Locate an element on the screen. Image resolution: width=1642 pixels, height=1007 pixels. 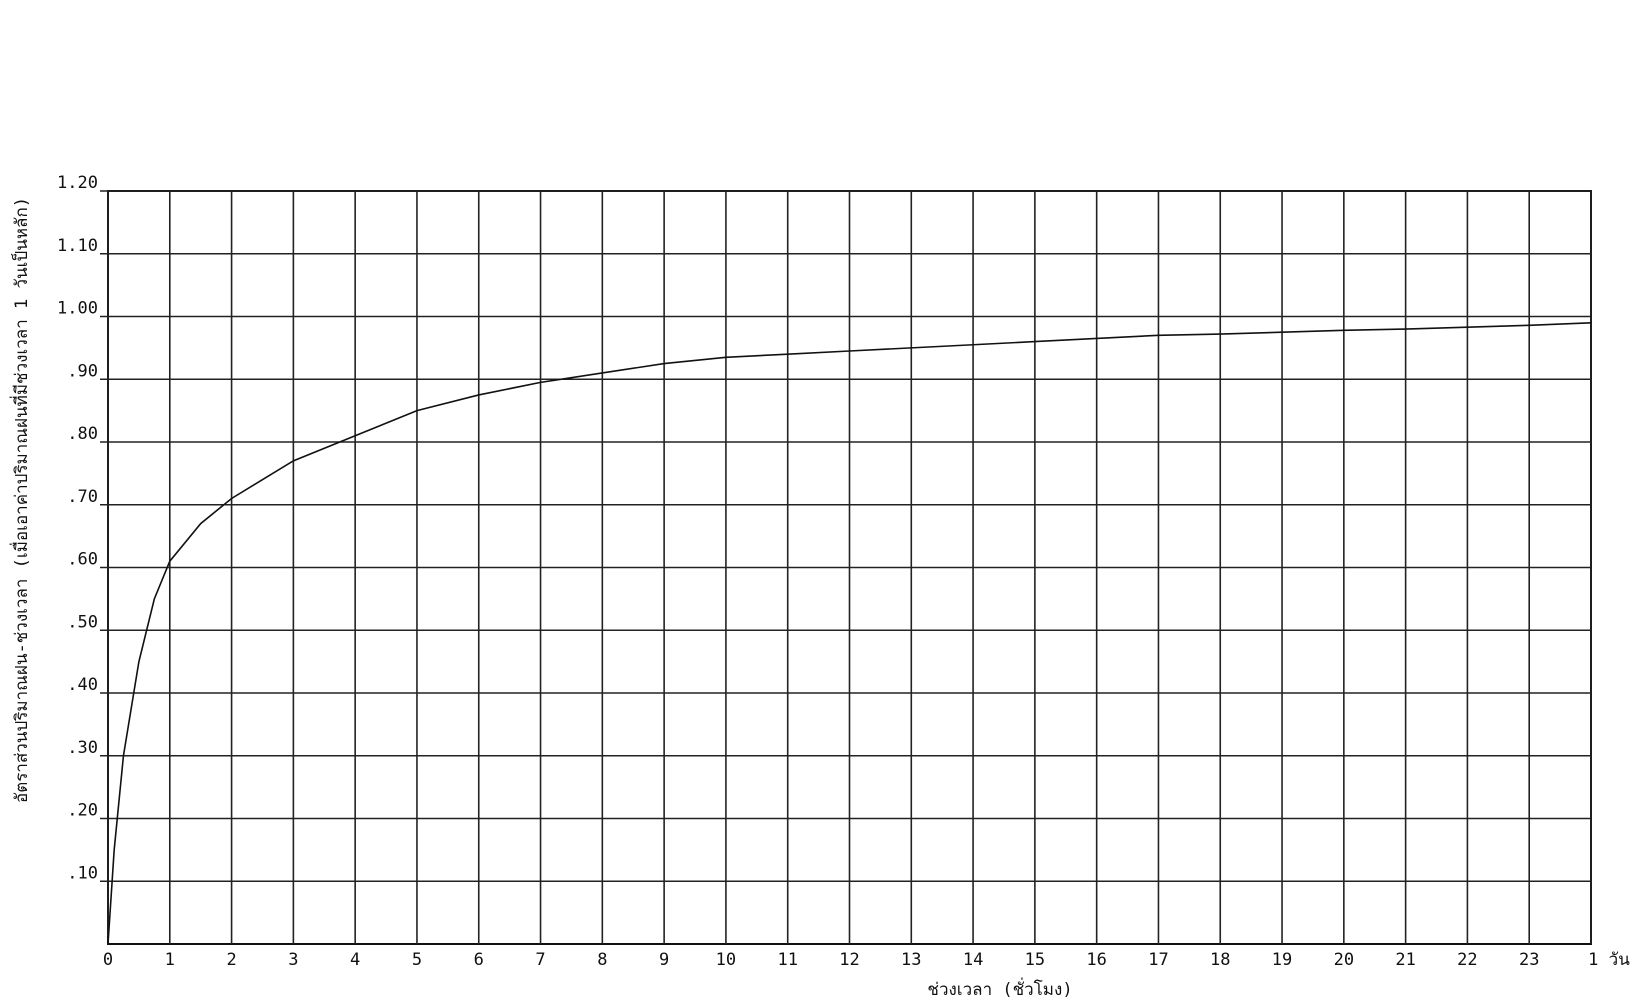
x-tick-label: 2 is located at coordinates (231, 960).